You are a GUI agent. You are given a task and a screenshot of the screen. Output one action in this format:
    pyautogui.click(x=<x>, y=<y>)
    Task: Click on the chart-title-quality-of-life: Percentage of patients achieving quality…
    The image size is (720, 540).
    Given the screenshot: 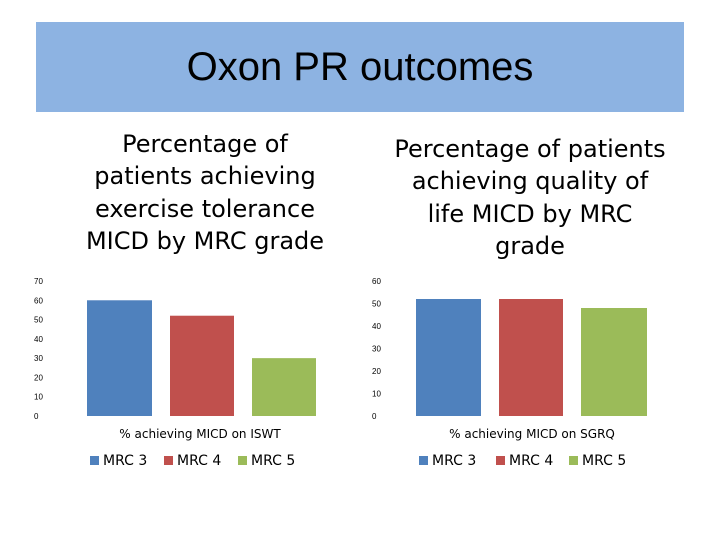 What is the action you would take?
    pyautogui.click(x=530, y=198)
    